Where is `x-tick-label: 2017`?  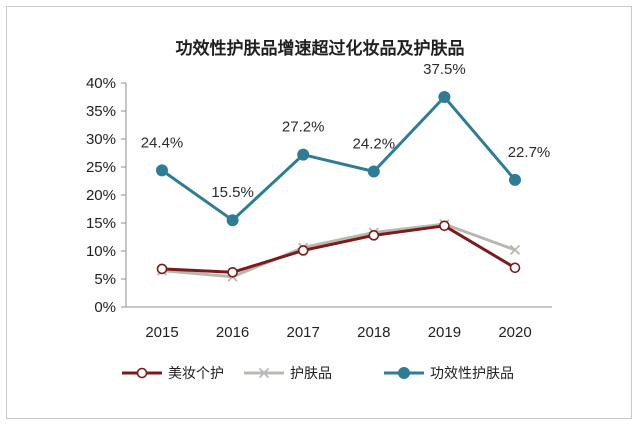
x-tick-label: 2017 is located at coordinates (303, 332).